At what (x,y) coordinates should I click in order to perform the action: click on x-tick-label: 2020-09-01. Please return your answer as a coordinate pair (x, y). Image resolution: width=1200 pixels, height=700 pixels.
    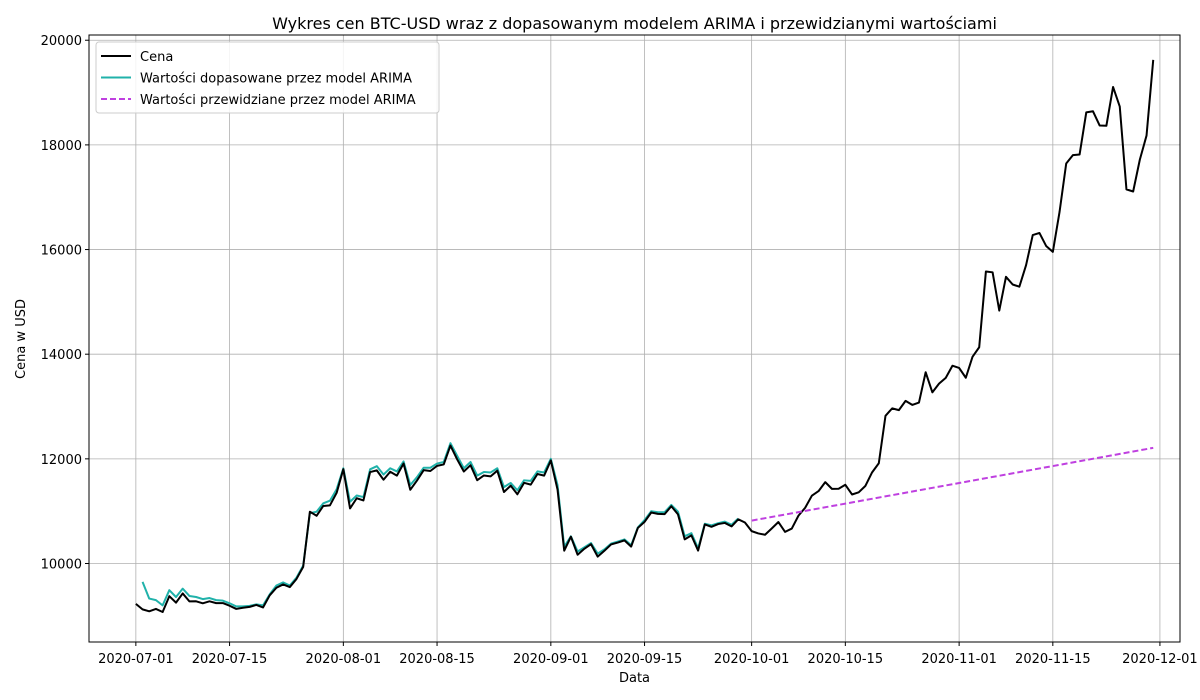
    Looking at the image, I should click on (551, 659).